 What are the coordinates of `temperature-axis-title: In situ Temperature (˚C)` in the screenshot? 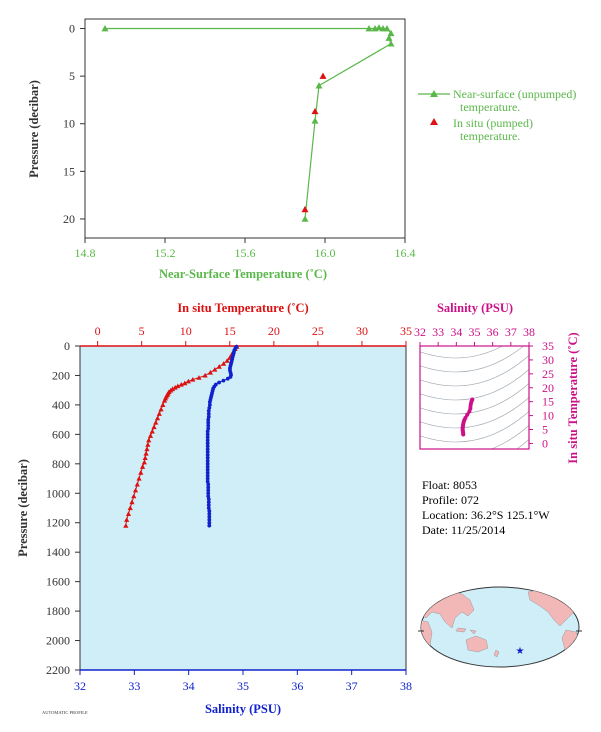 It's located at (242, 308).